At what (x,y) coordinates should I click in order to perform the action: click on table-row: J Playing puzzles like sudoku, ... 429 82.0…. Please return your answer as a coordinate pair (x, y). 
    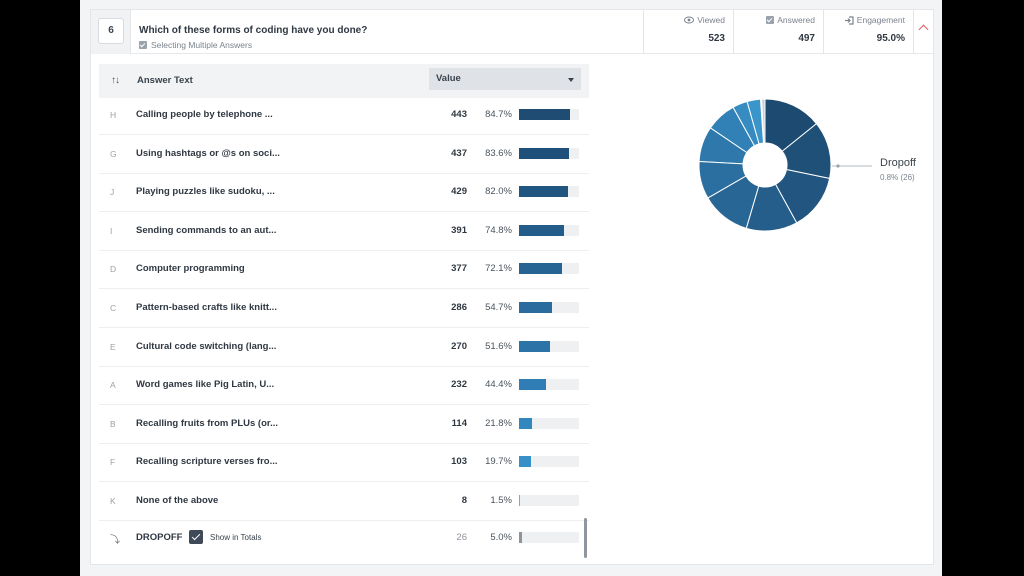
    Looking at the image, I should click on (344, 193).